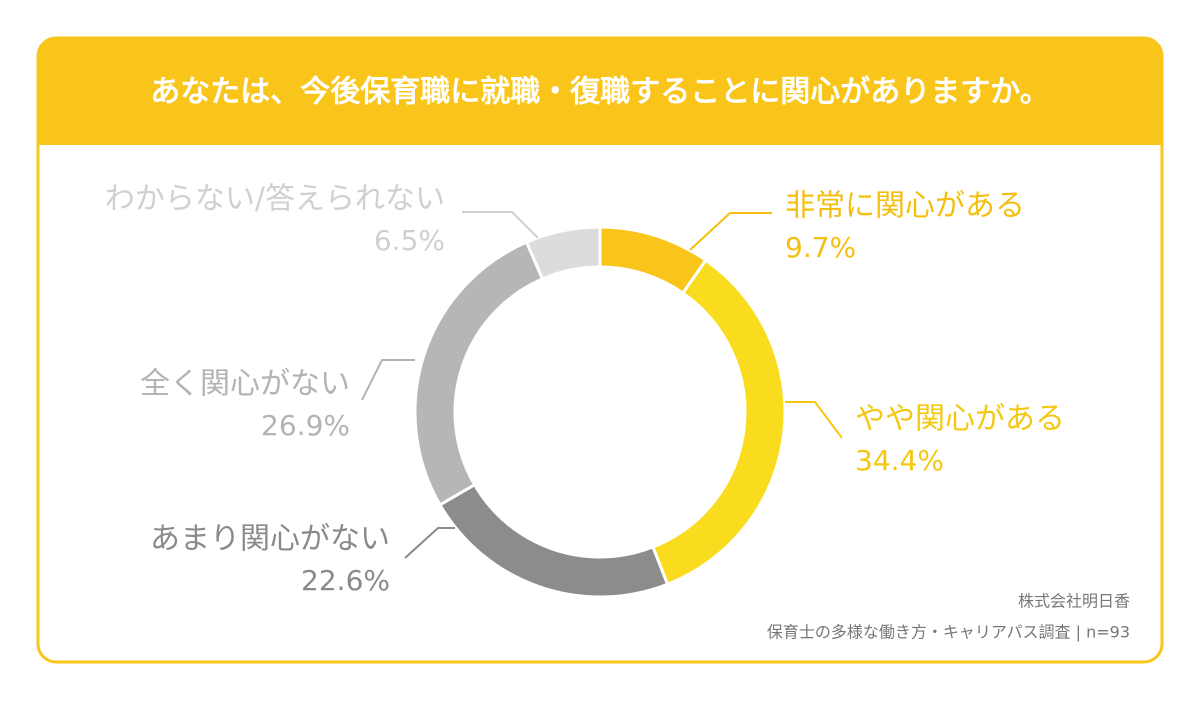  I want to click on source: 株式会社明日香, so click(1074, 601).